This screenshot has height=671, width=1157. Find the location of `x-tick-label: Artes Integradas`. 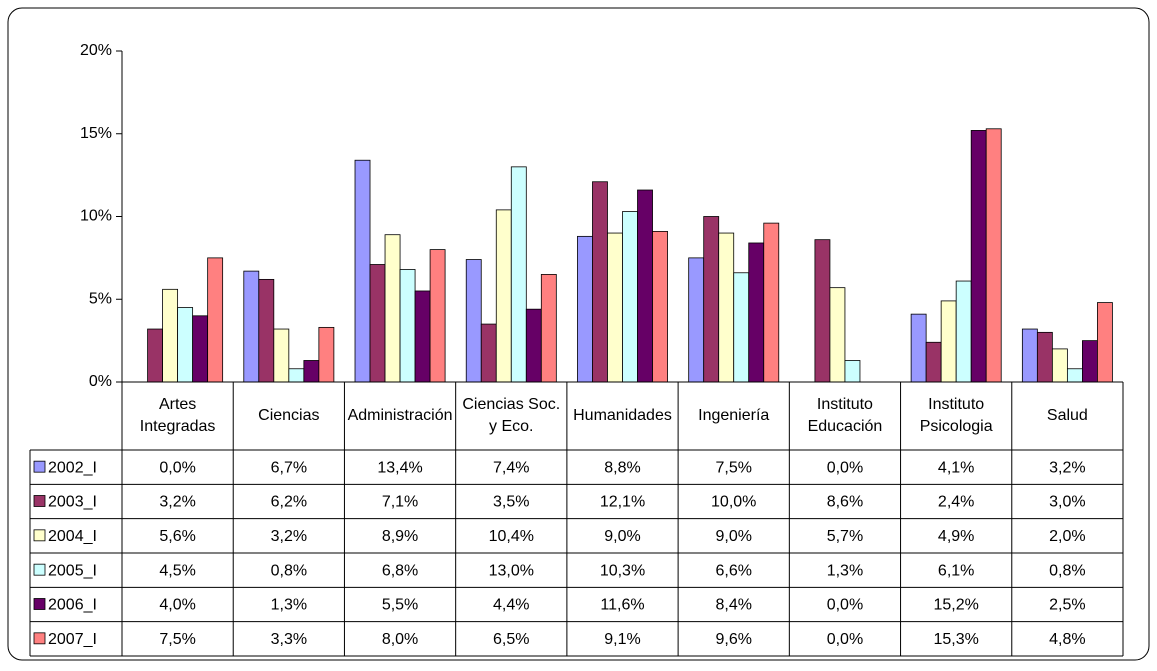

x-tick-label: Artes Integradas is located at coordinates (177, 415).